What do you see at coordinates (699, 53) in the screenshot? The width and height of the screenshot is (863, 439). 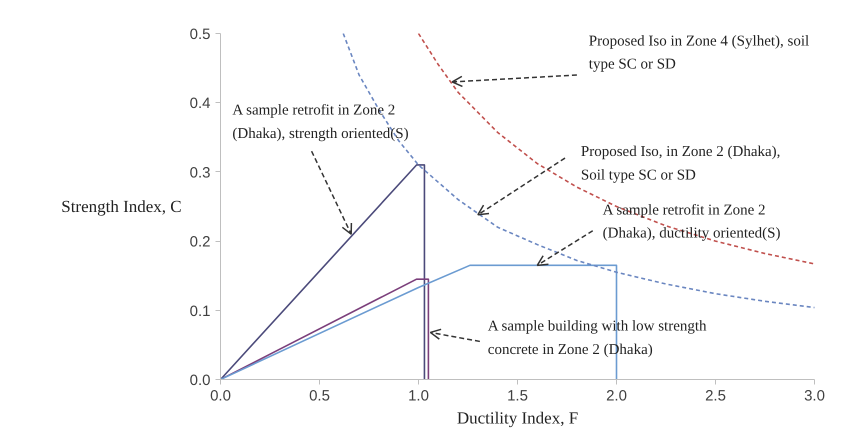 I see `annotation: Proposed Iso in Zone 4 (Sylhet), soil type SC or SD` at bounding box center [699, 53].